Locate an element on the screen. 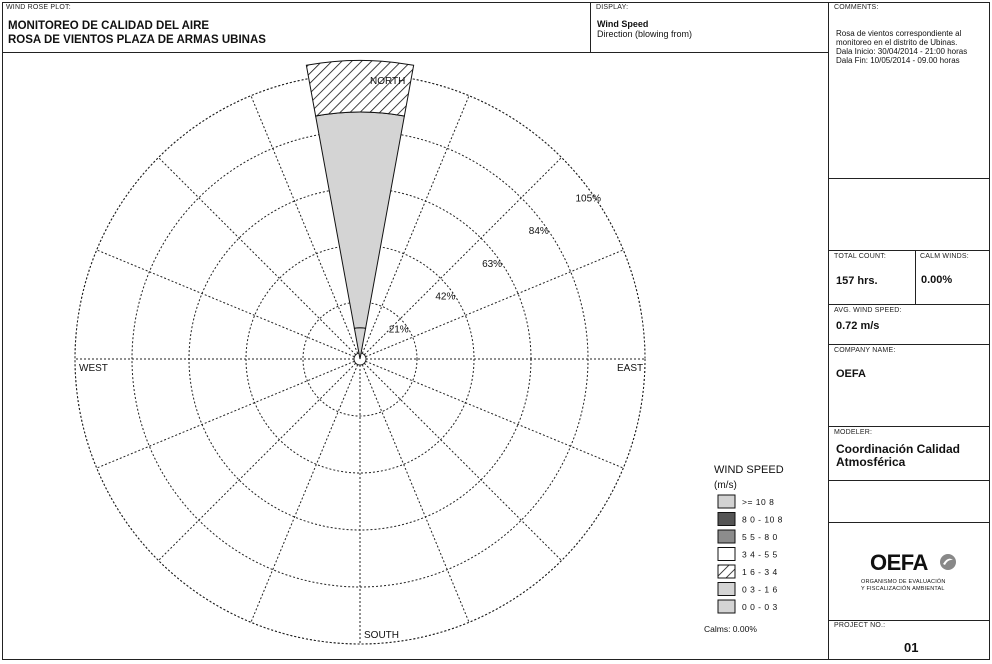 This screenshot has height=664, width=992. legend-calms: Calms: 0.00% is located at coordinates (730, 629).